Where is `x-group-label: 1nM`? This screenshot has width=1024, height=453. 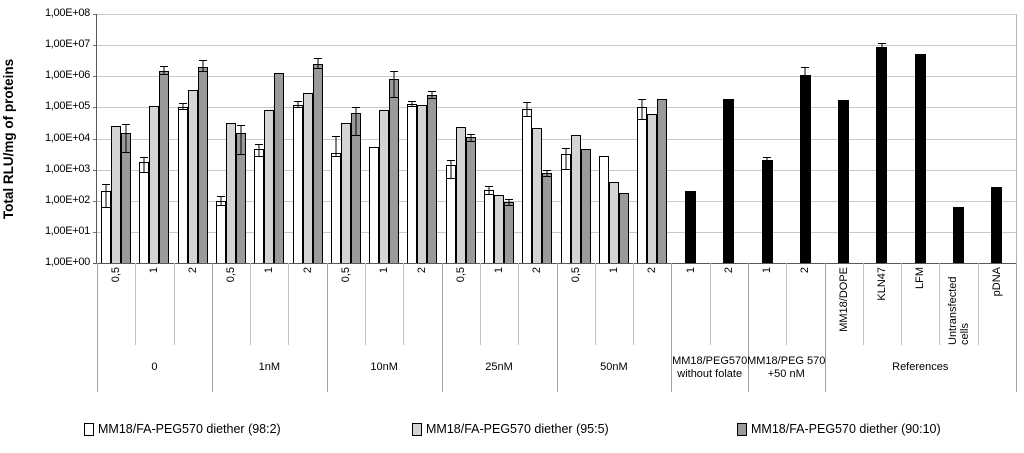
x-group-label: 1nM is located at coordinates (269, 367).